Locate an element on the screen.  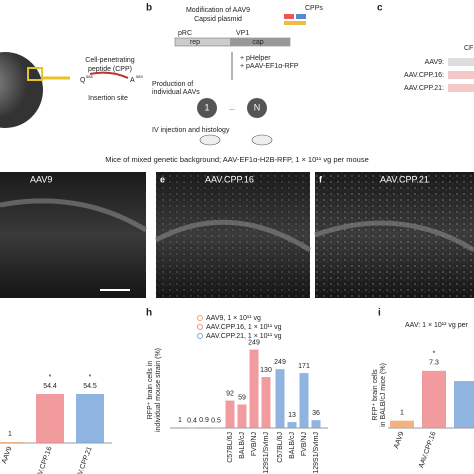
row-label: AAV.CPP.21: is located at coordinates (424, 88).